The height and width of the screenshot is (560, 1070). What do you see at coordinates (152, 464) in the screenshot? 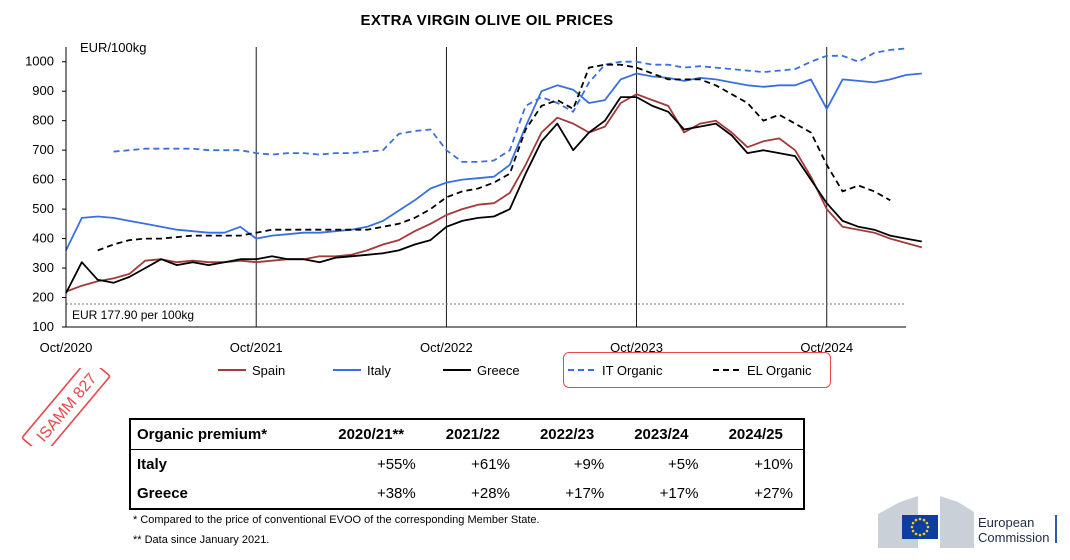
I see `row-label-italy: Italy` at bounding box center [152, 464].